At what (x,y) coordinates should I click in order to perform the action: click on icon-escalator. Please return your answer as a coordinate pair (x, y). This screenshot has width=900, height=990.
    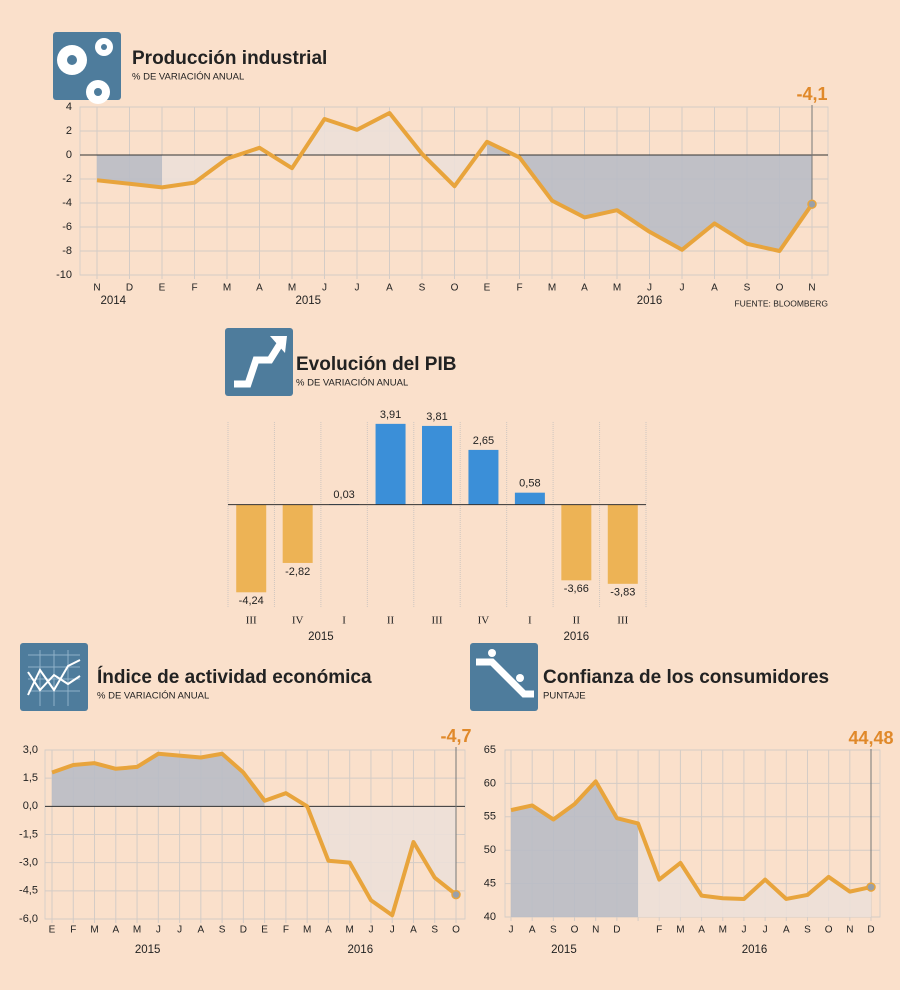
    Looking at the image, I should click on (504, 677).